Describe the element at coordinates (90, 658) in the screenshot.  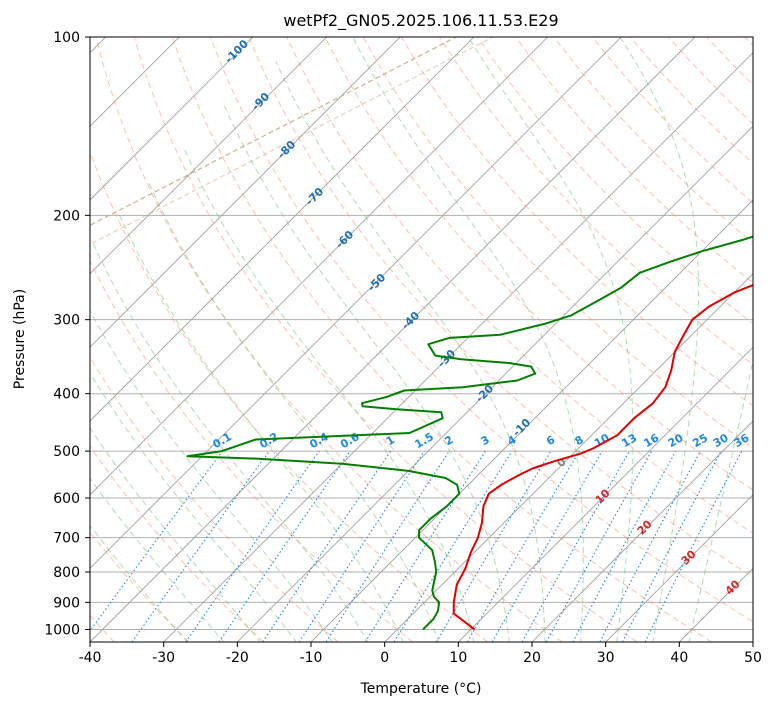
I see `x-tick-label: -40` at that location.